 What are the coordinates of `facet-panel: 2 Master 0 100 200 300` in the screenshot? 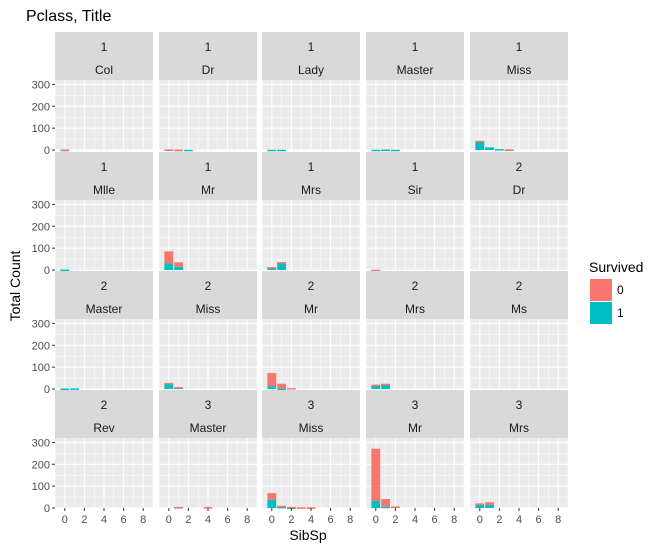 It's located at (93, 333).